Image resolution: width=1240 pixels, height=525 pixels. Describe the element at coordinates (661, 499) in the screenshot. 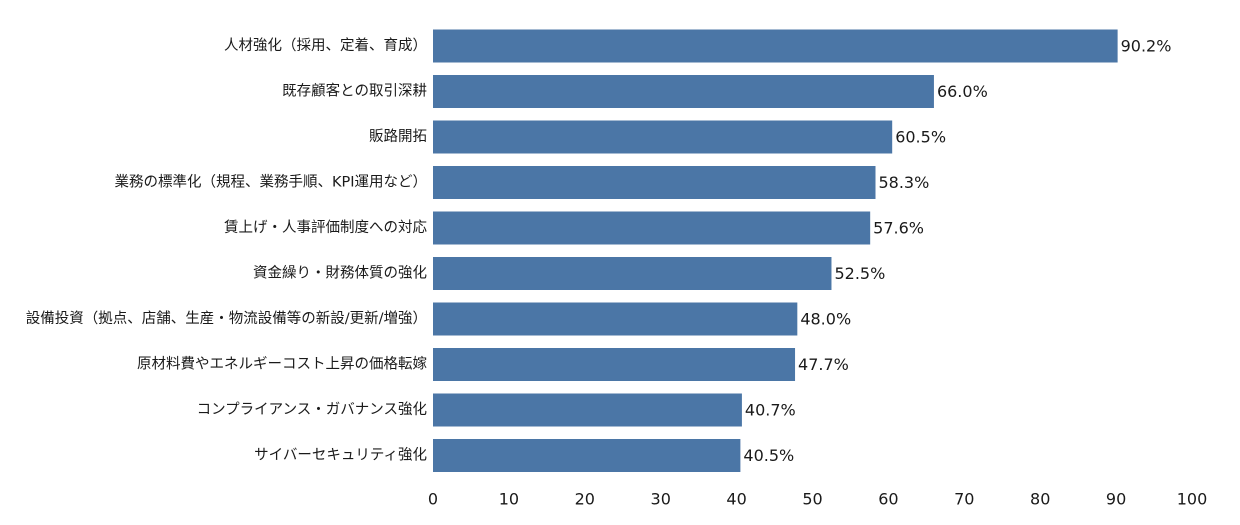

I see `x-tick-label: 30` at that location.